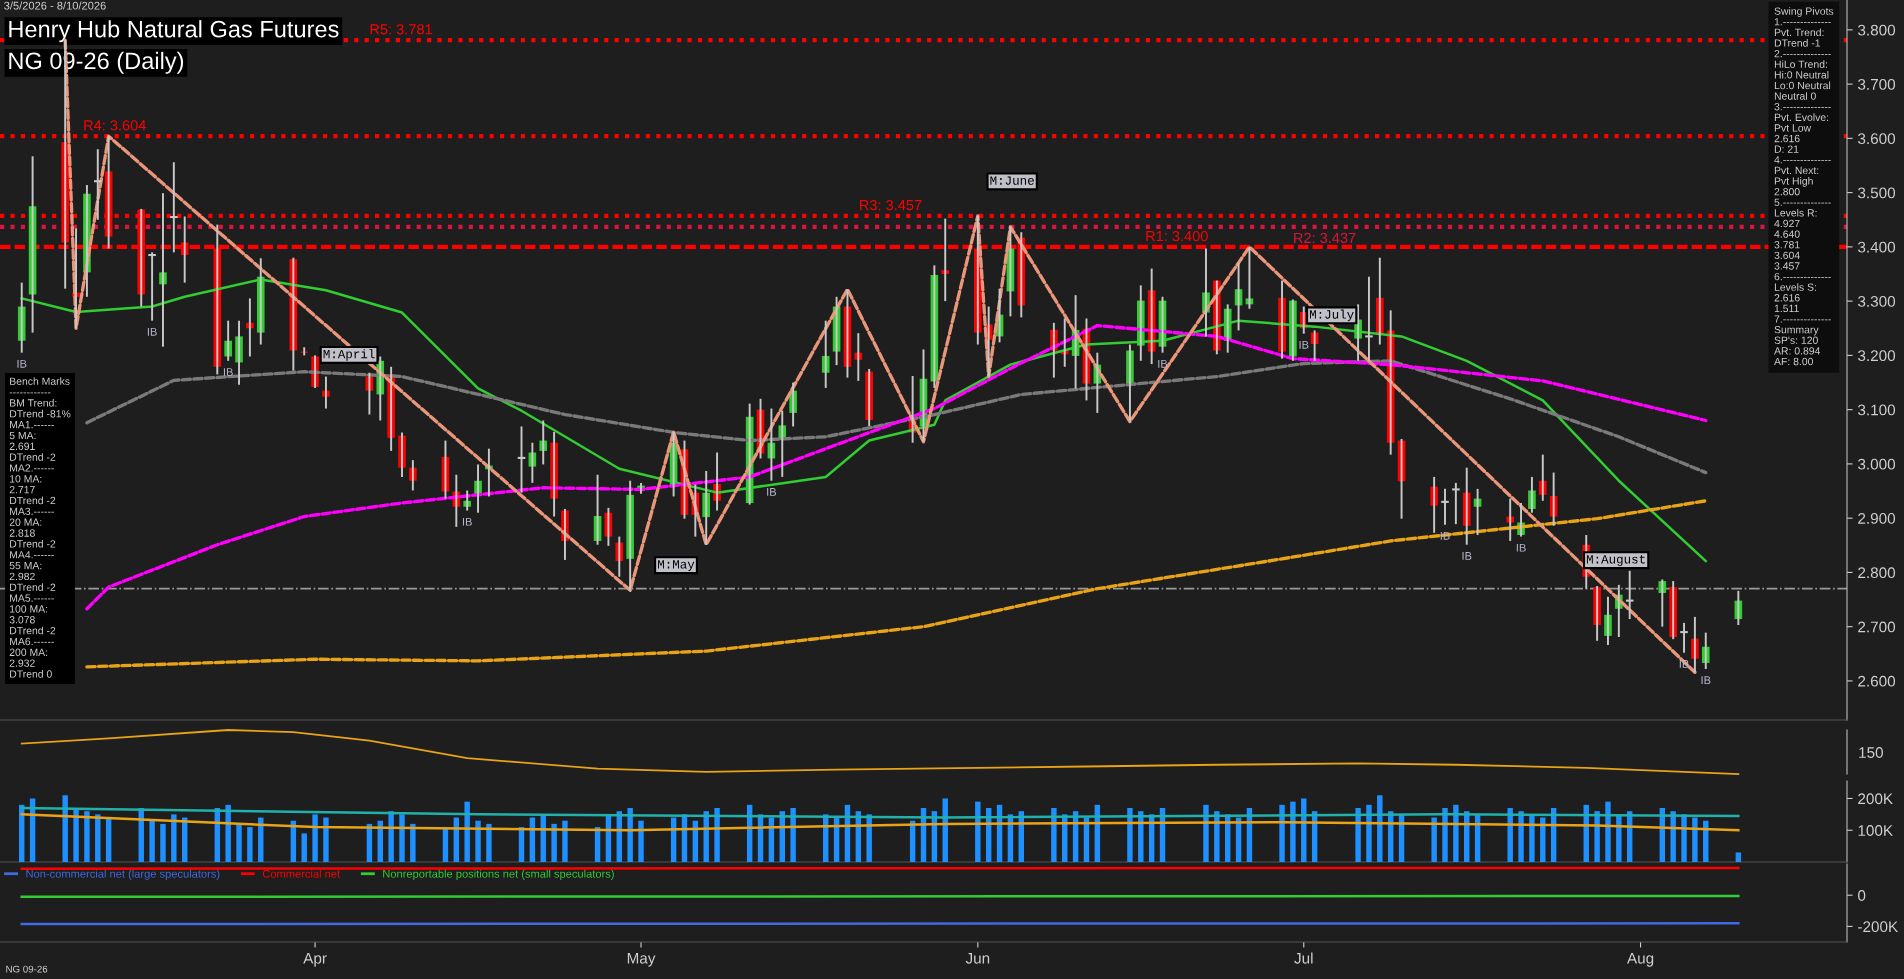  What do you see at coordinates (349, 355) in the screenshot?
I see `annotation: M:April` at bounding box center [349, 355].